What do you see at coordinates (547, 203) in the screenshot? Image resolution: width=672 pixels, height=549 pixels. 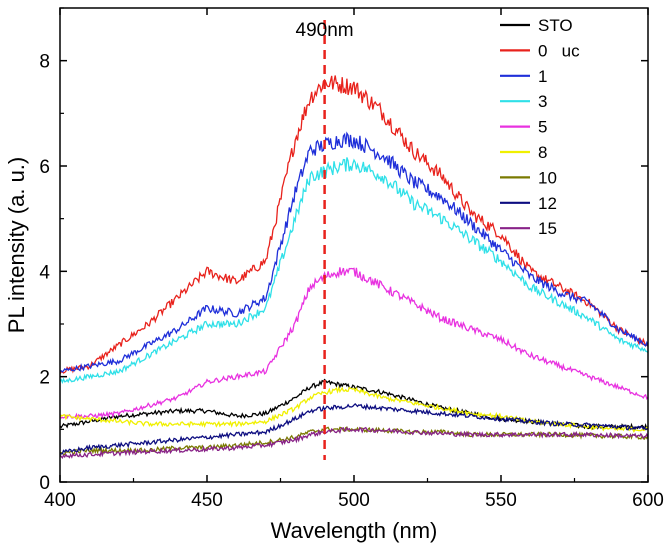 I see `legend-label-7: 12` at bounding box center [547, 203].